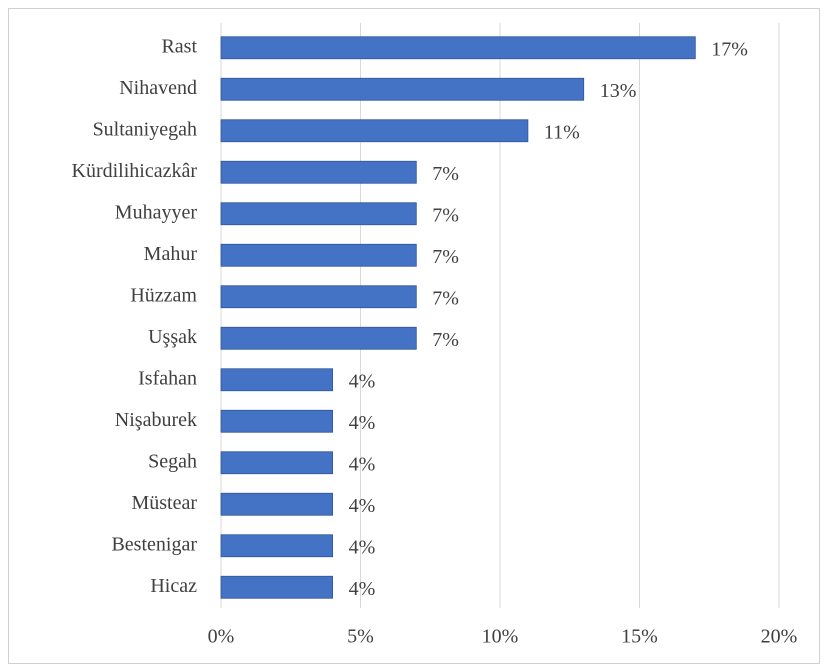  Describe the element at coordinates (173, 586) in the screenshot. I see `y-tick-label: Hicaz` at that location.